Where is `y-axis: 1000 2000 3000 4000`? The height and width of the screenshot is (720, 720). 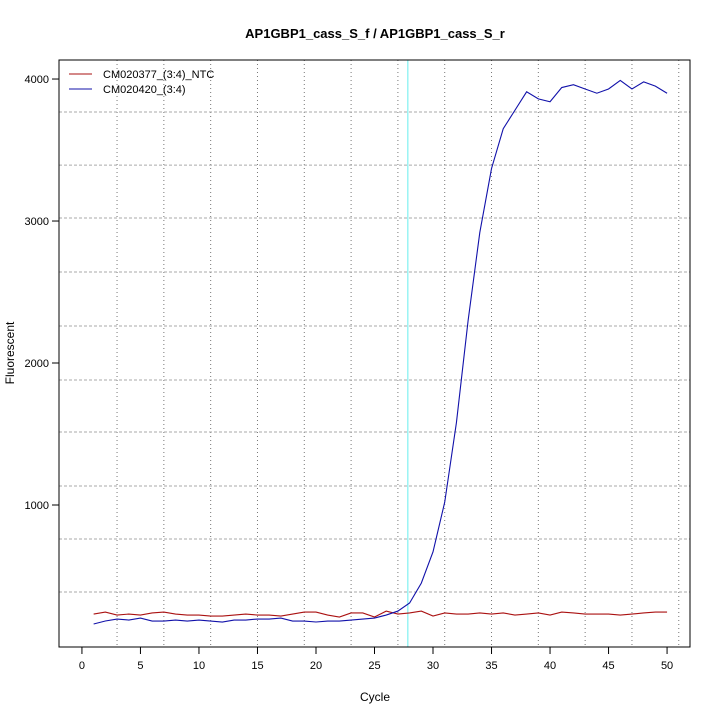
y-axis: 1000 2000 3000 4000 is located at coordinates (42, 293).